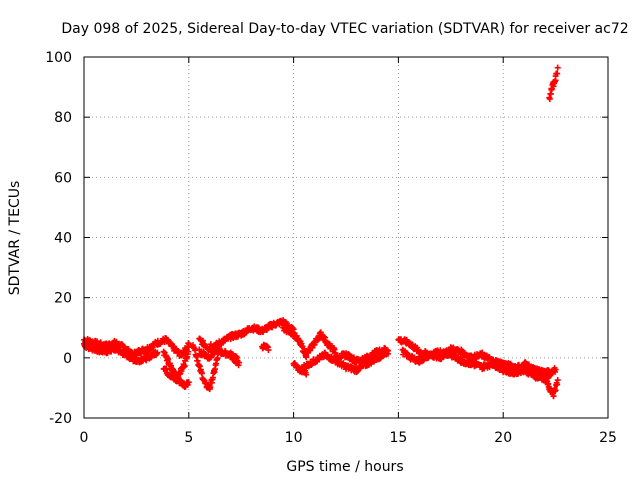 The image size is (640, 480). What do you see at coordinates (344, 467) in the screenshot?
I see `x-axis-label: GPS time / hours` at bounding box center [344, 467].